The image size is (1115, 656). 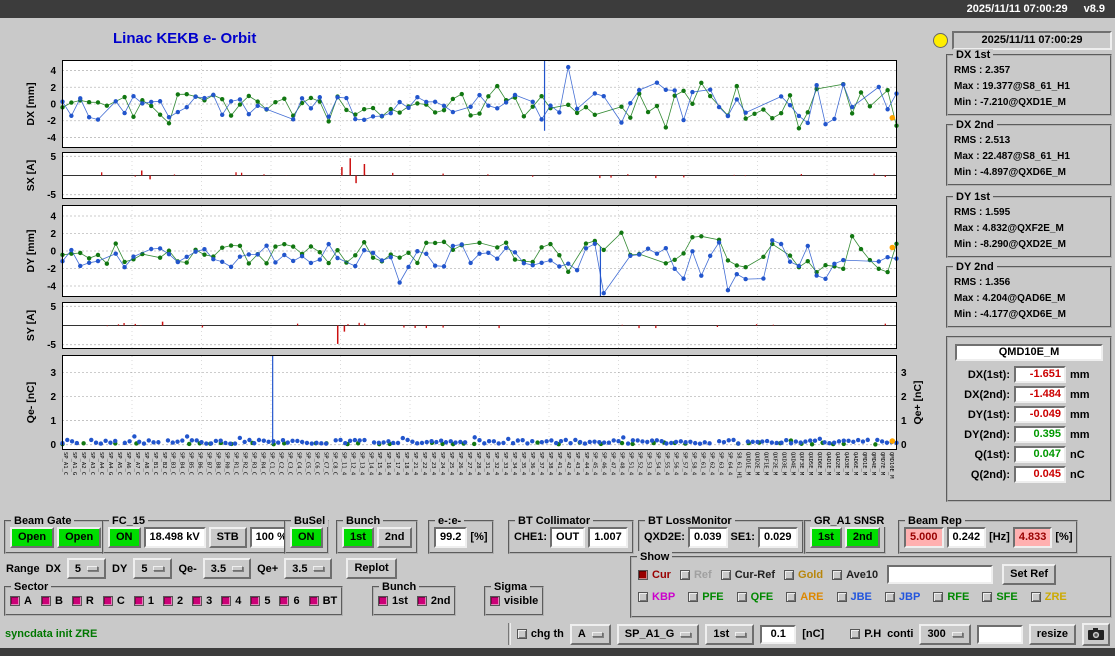 I want to click on sector-1-checkbox: 1, so click(x=143, y=601).